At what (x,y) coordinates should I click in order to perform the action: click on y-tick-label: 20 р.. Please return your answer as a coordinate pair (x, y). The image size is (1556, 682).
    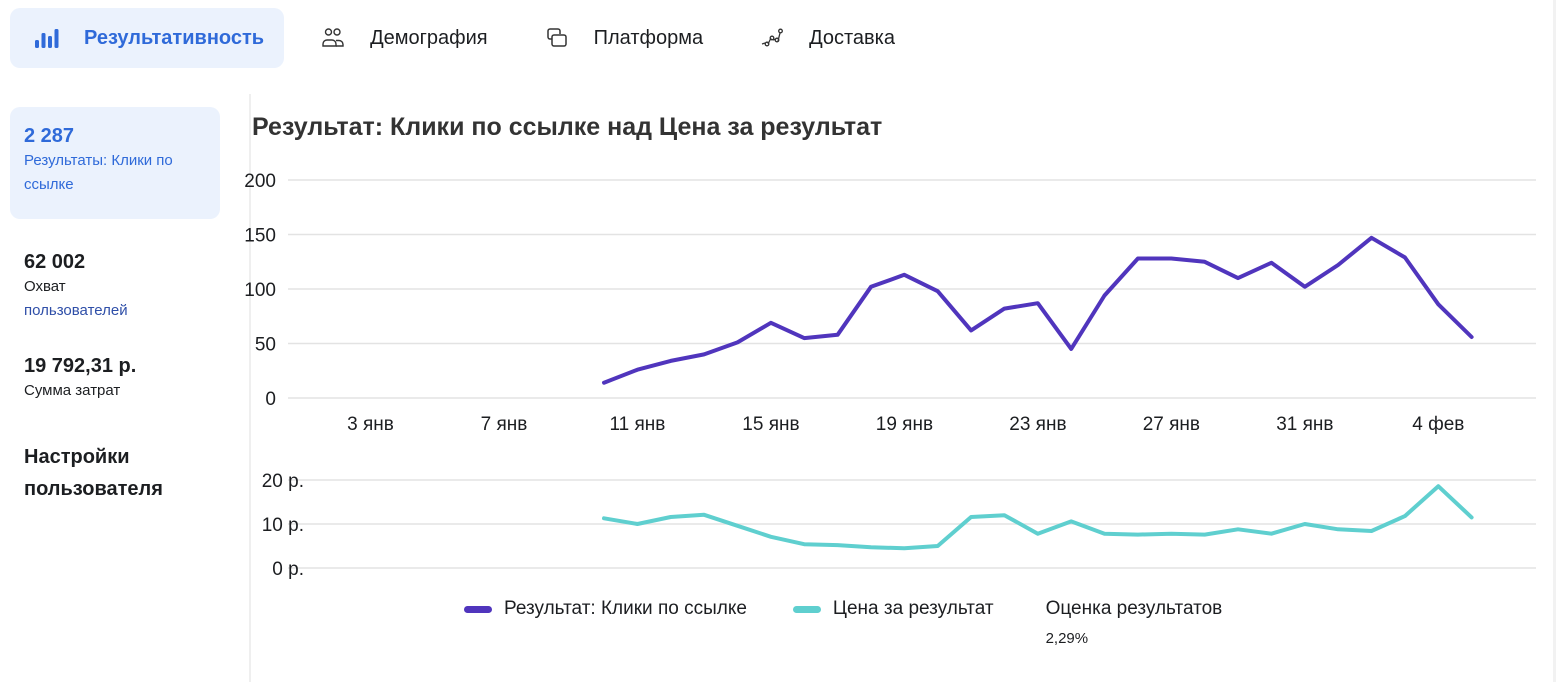
    Looking at the image, I should click on (283, 481).